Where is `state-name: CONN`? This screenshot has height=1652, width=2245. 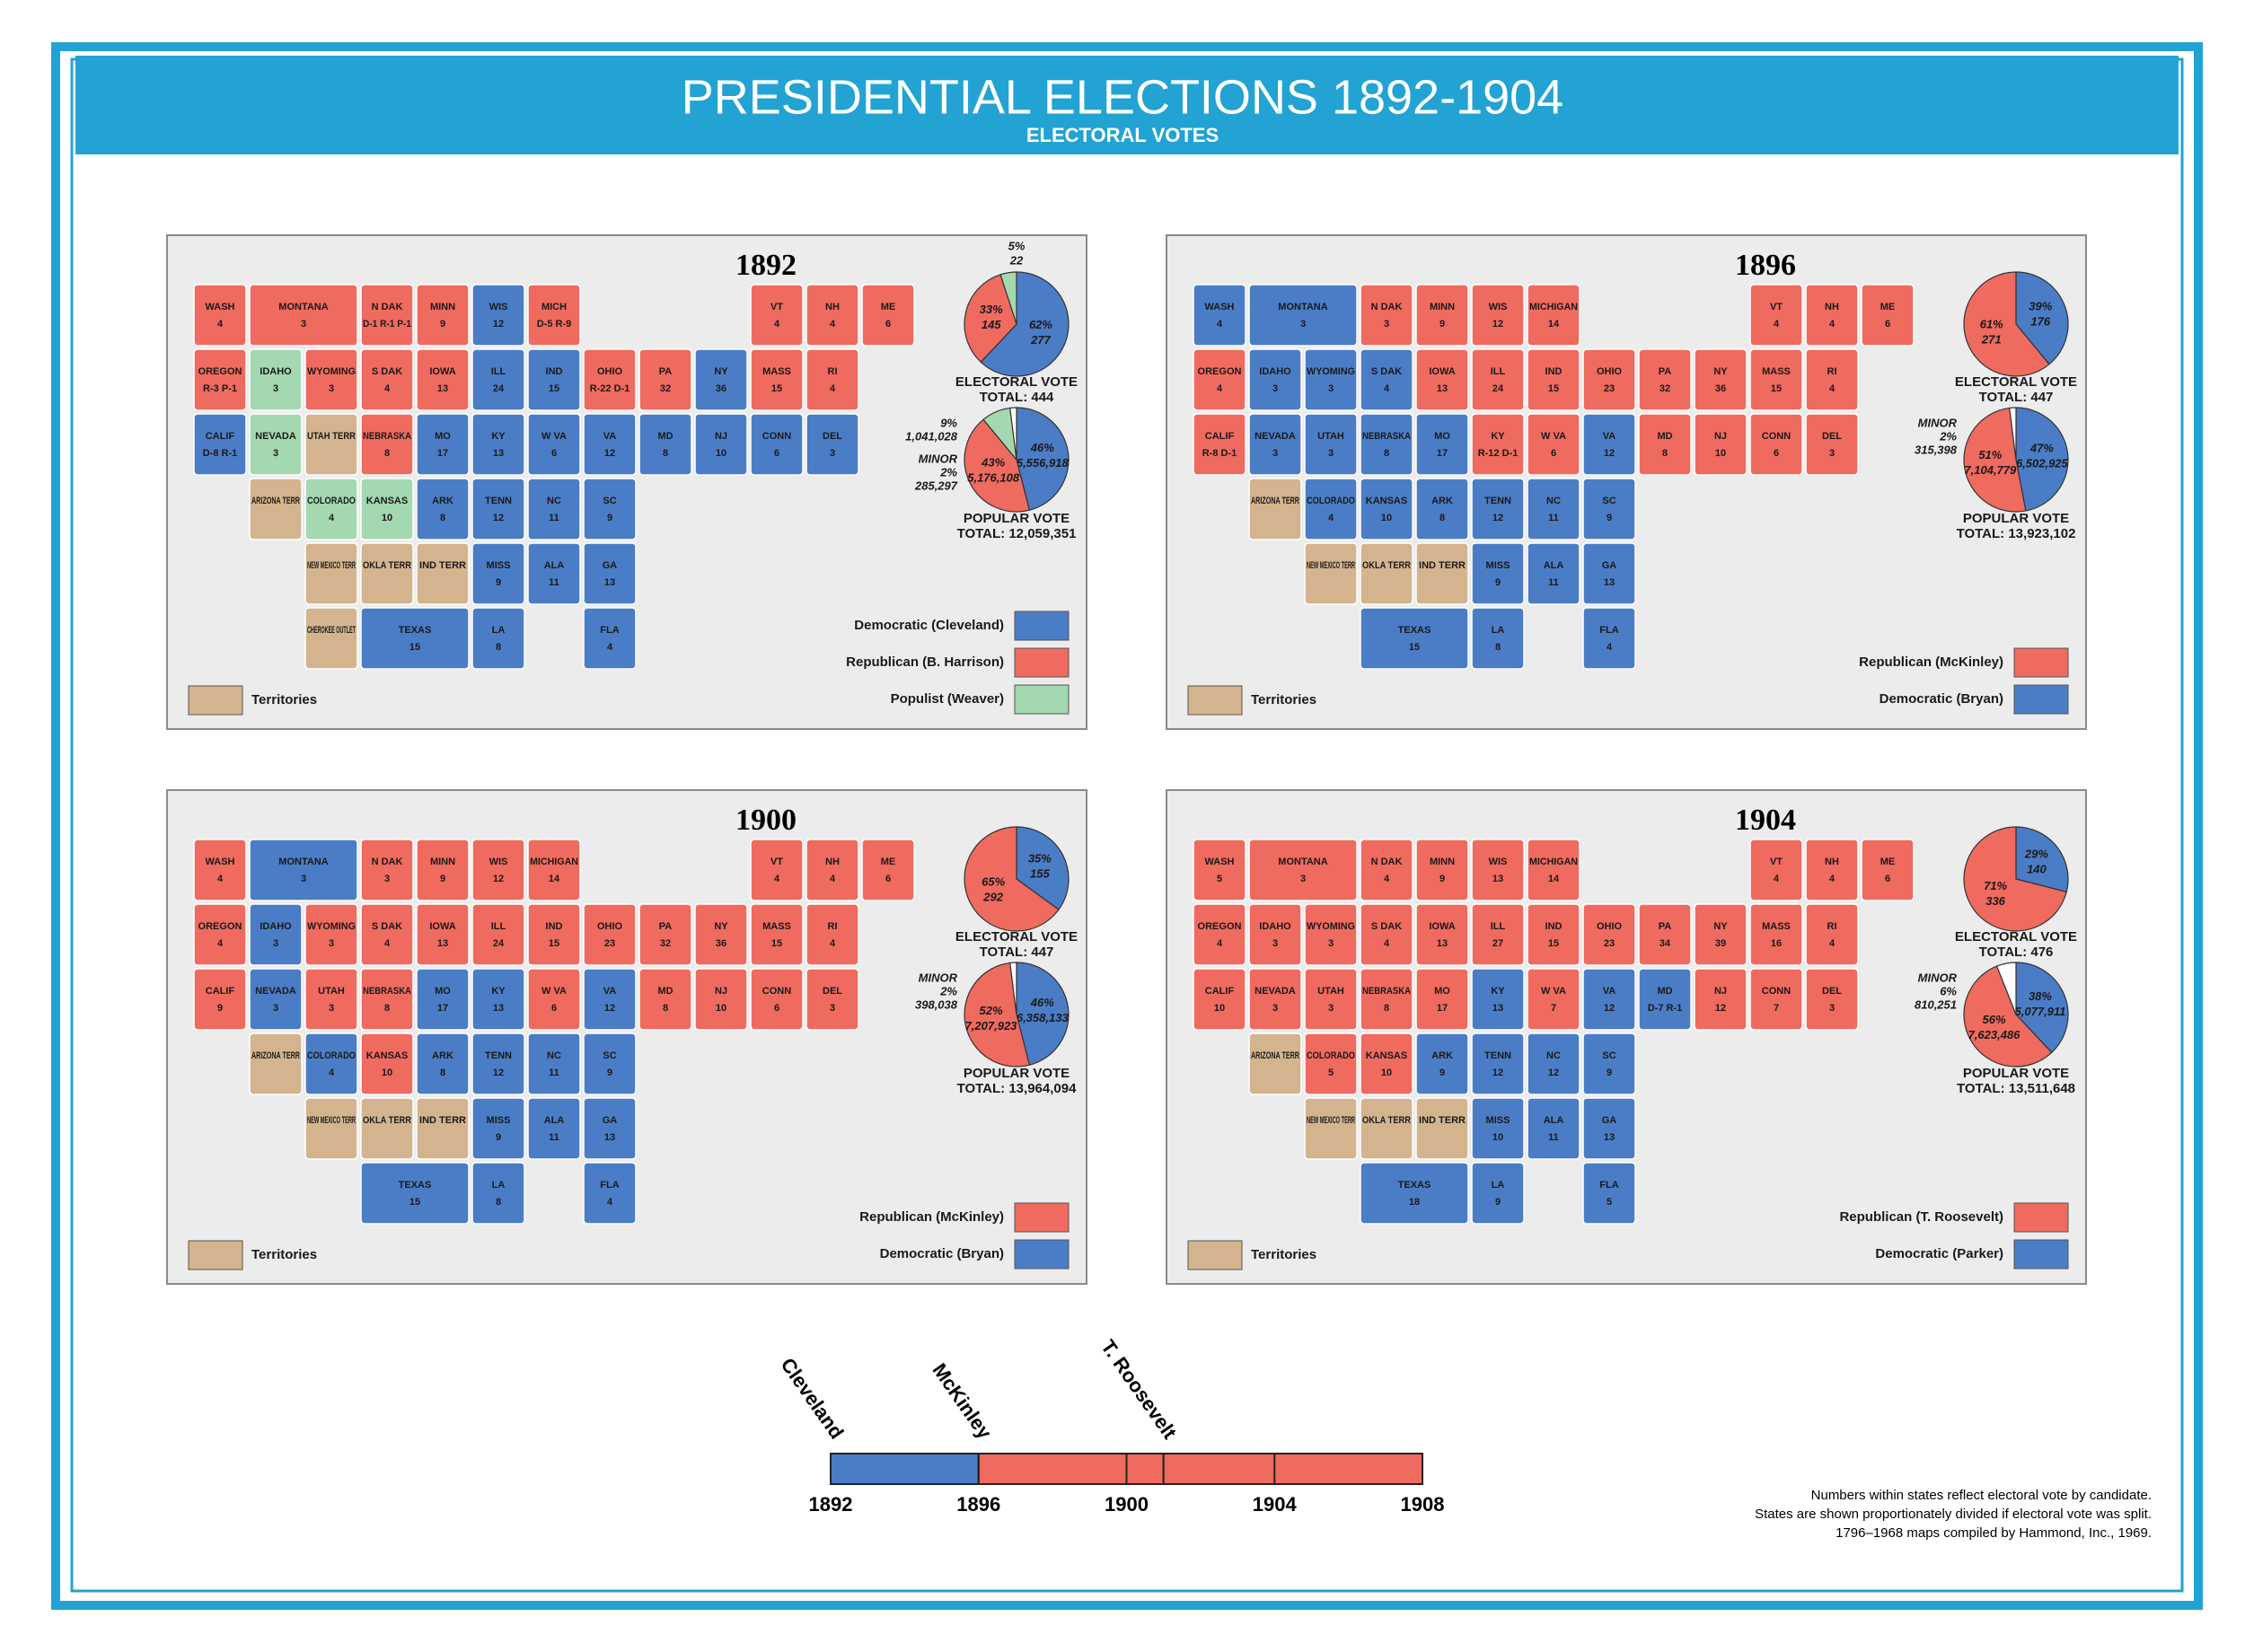 state-name: CONN is located at coordinates (776, 992).